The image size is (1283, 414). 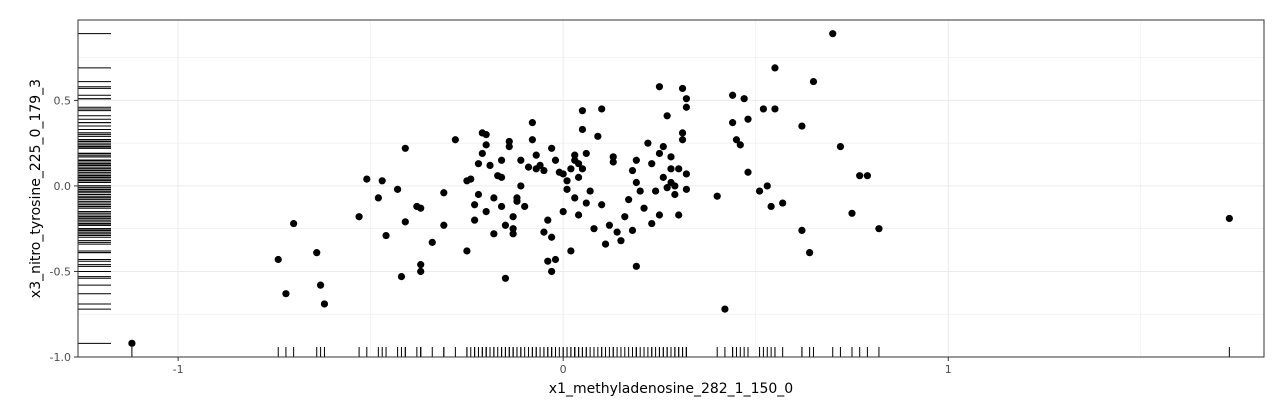 What do you see at coordinates (948, 369) in the screenshot?
I see `x-tick-label: 1` at bounding box center [948, 369].